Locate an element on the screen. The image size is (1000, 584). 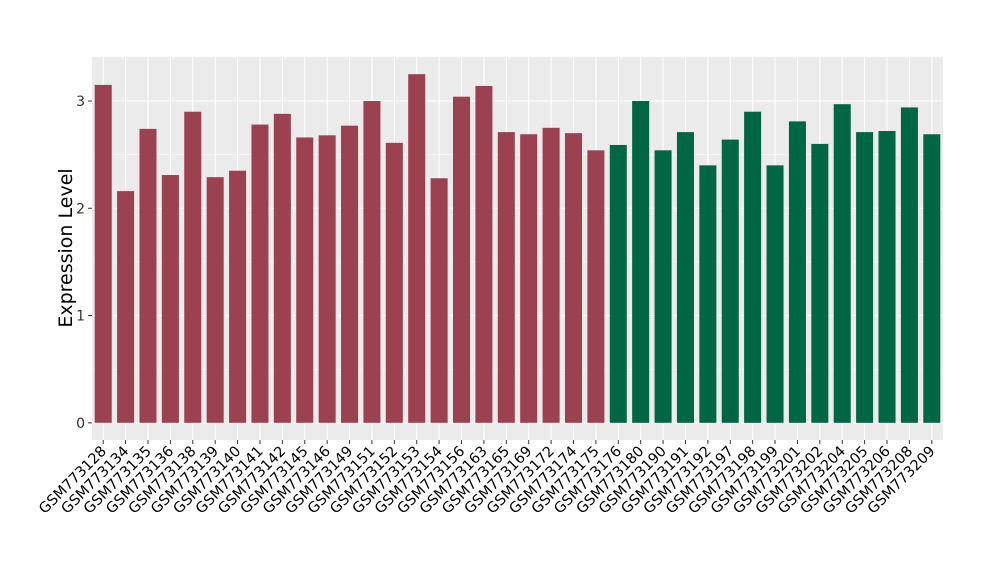
bar-GSM773202 is located at coordinates (820, 283).